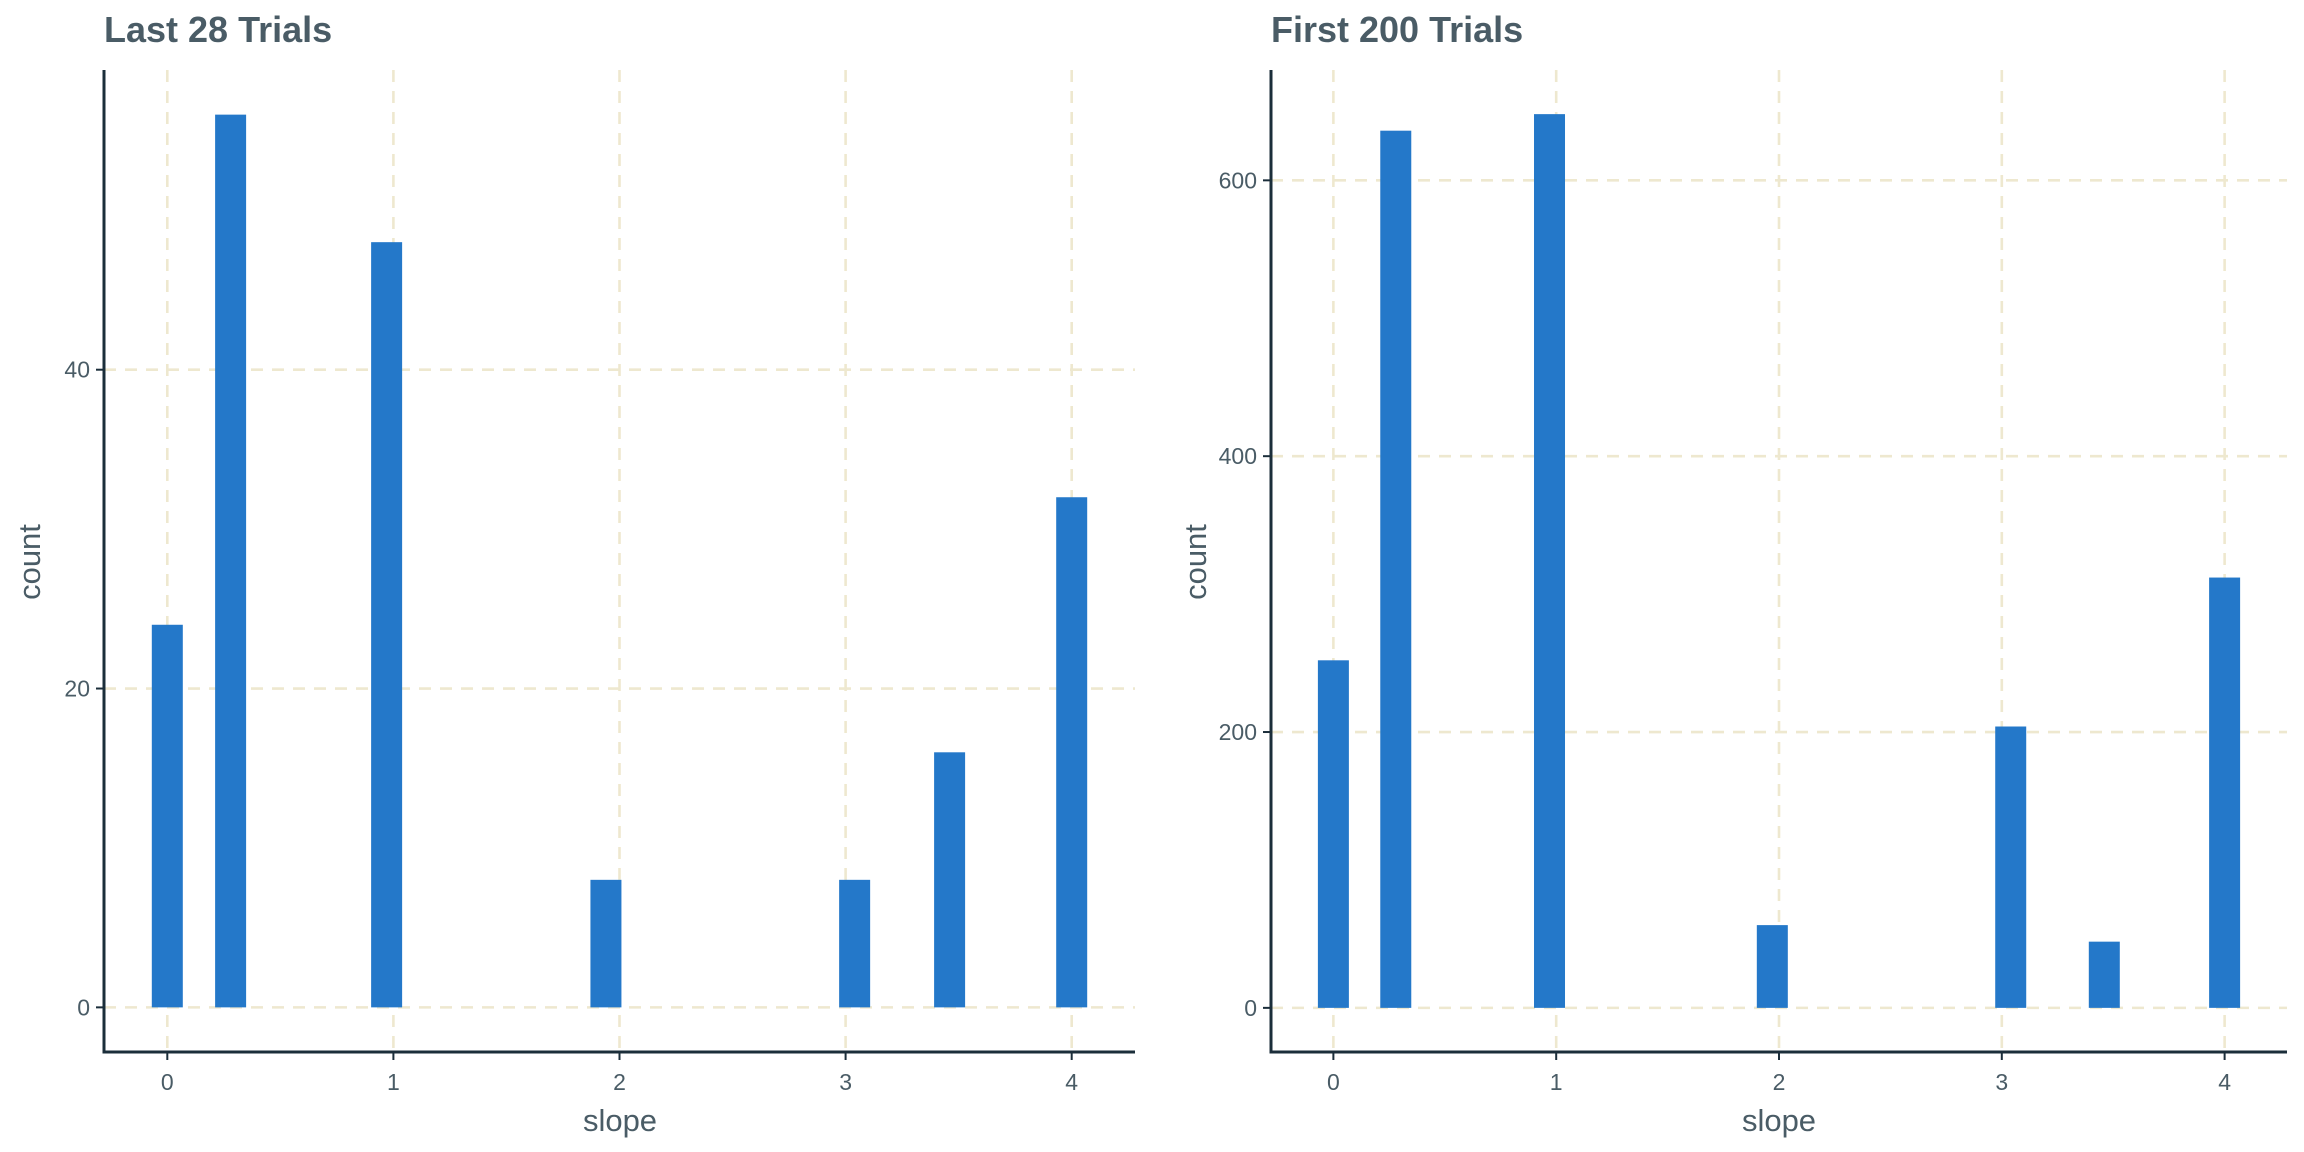 This screenshot has height=1152, width=2304. What do you see at coordinates (77, 689) in the screenshot?
I see `y-tick-label: 20` at bounding box center [77, 689].